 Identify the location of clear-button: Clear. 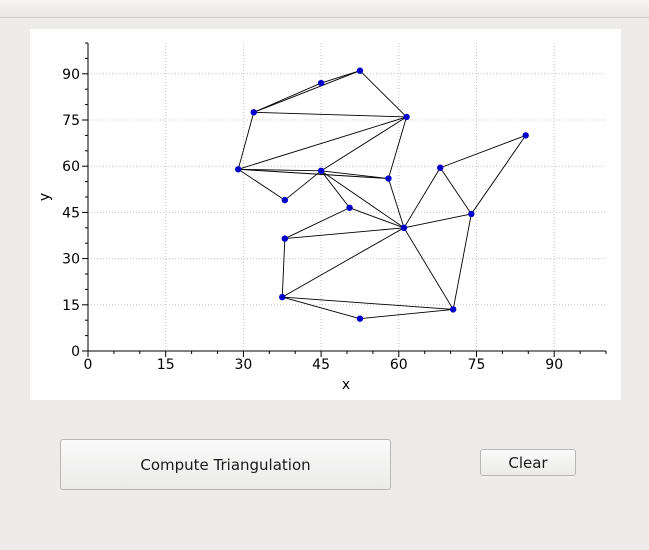
(528, 462).